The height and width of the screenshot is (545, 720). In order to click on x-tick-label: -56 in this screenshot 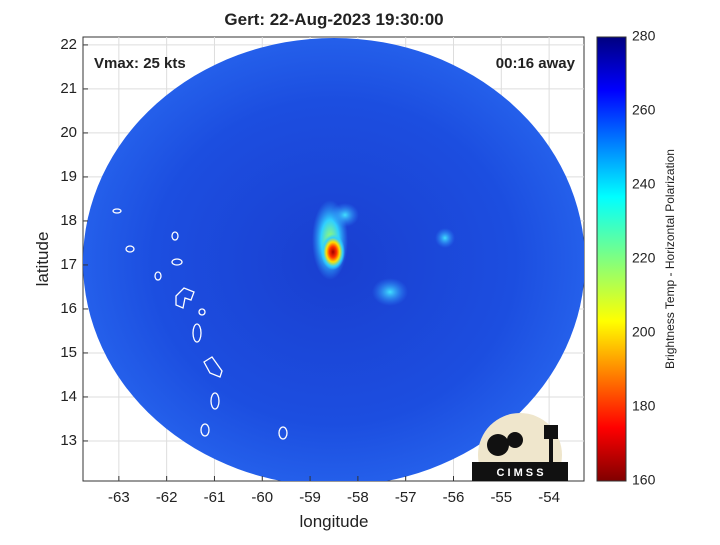, I will do `click(454, 497)`.